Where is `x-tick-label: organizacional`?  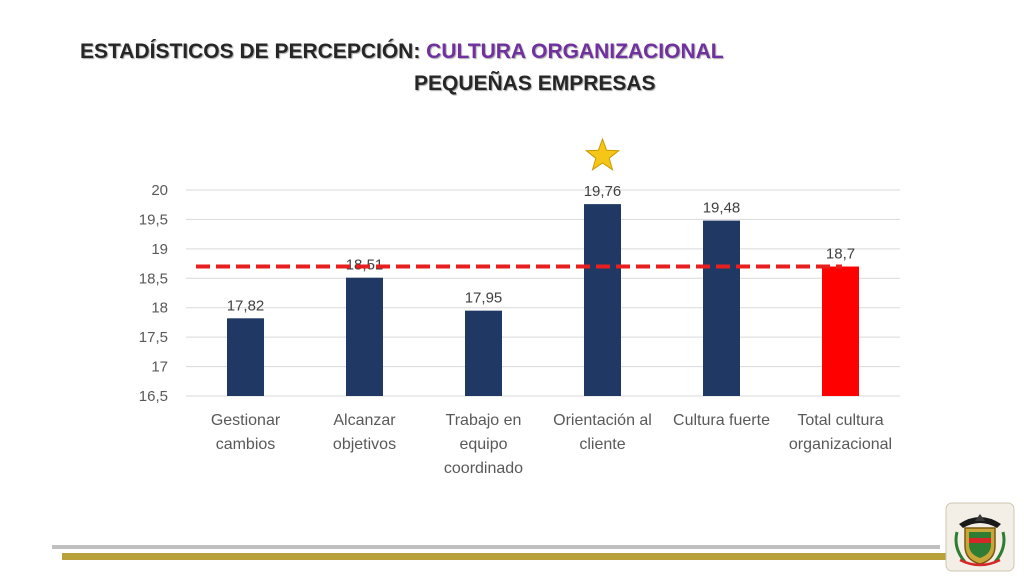 x-tick-label: organizacional is located at coordinates (840, 444).